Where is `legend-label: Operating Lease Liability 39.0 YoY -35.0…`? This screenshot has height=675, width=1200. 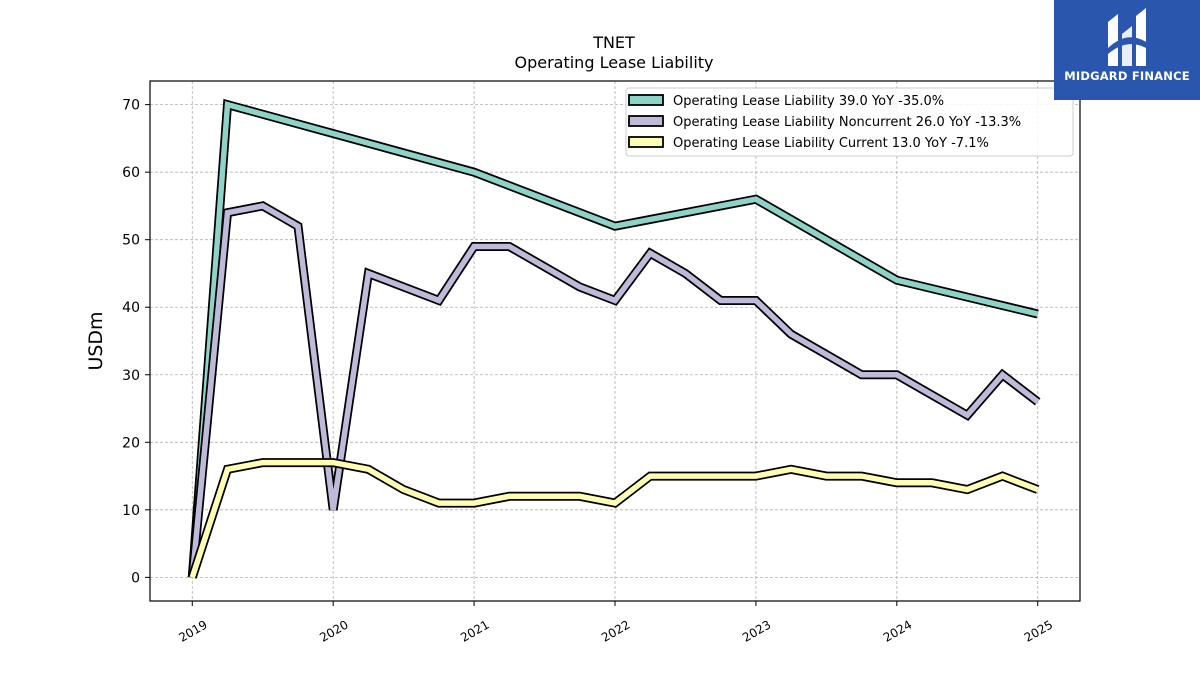
legend-label: Operating Lease Liability 39.0 YoY -35.0… is located at coordinates (808, 101).